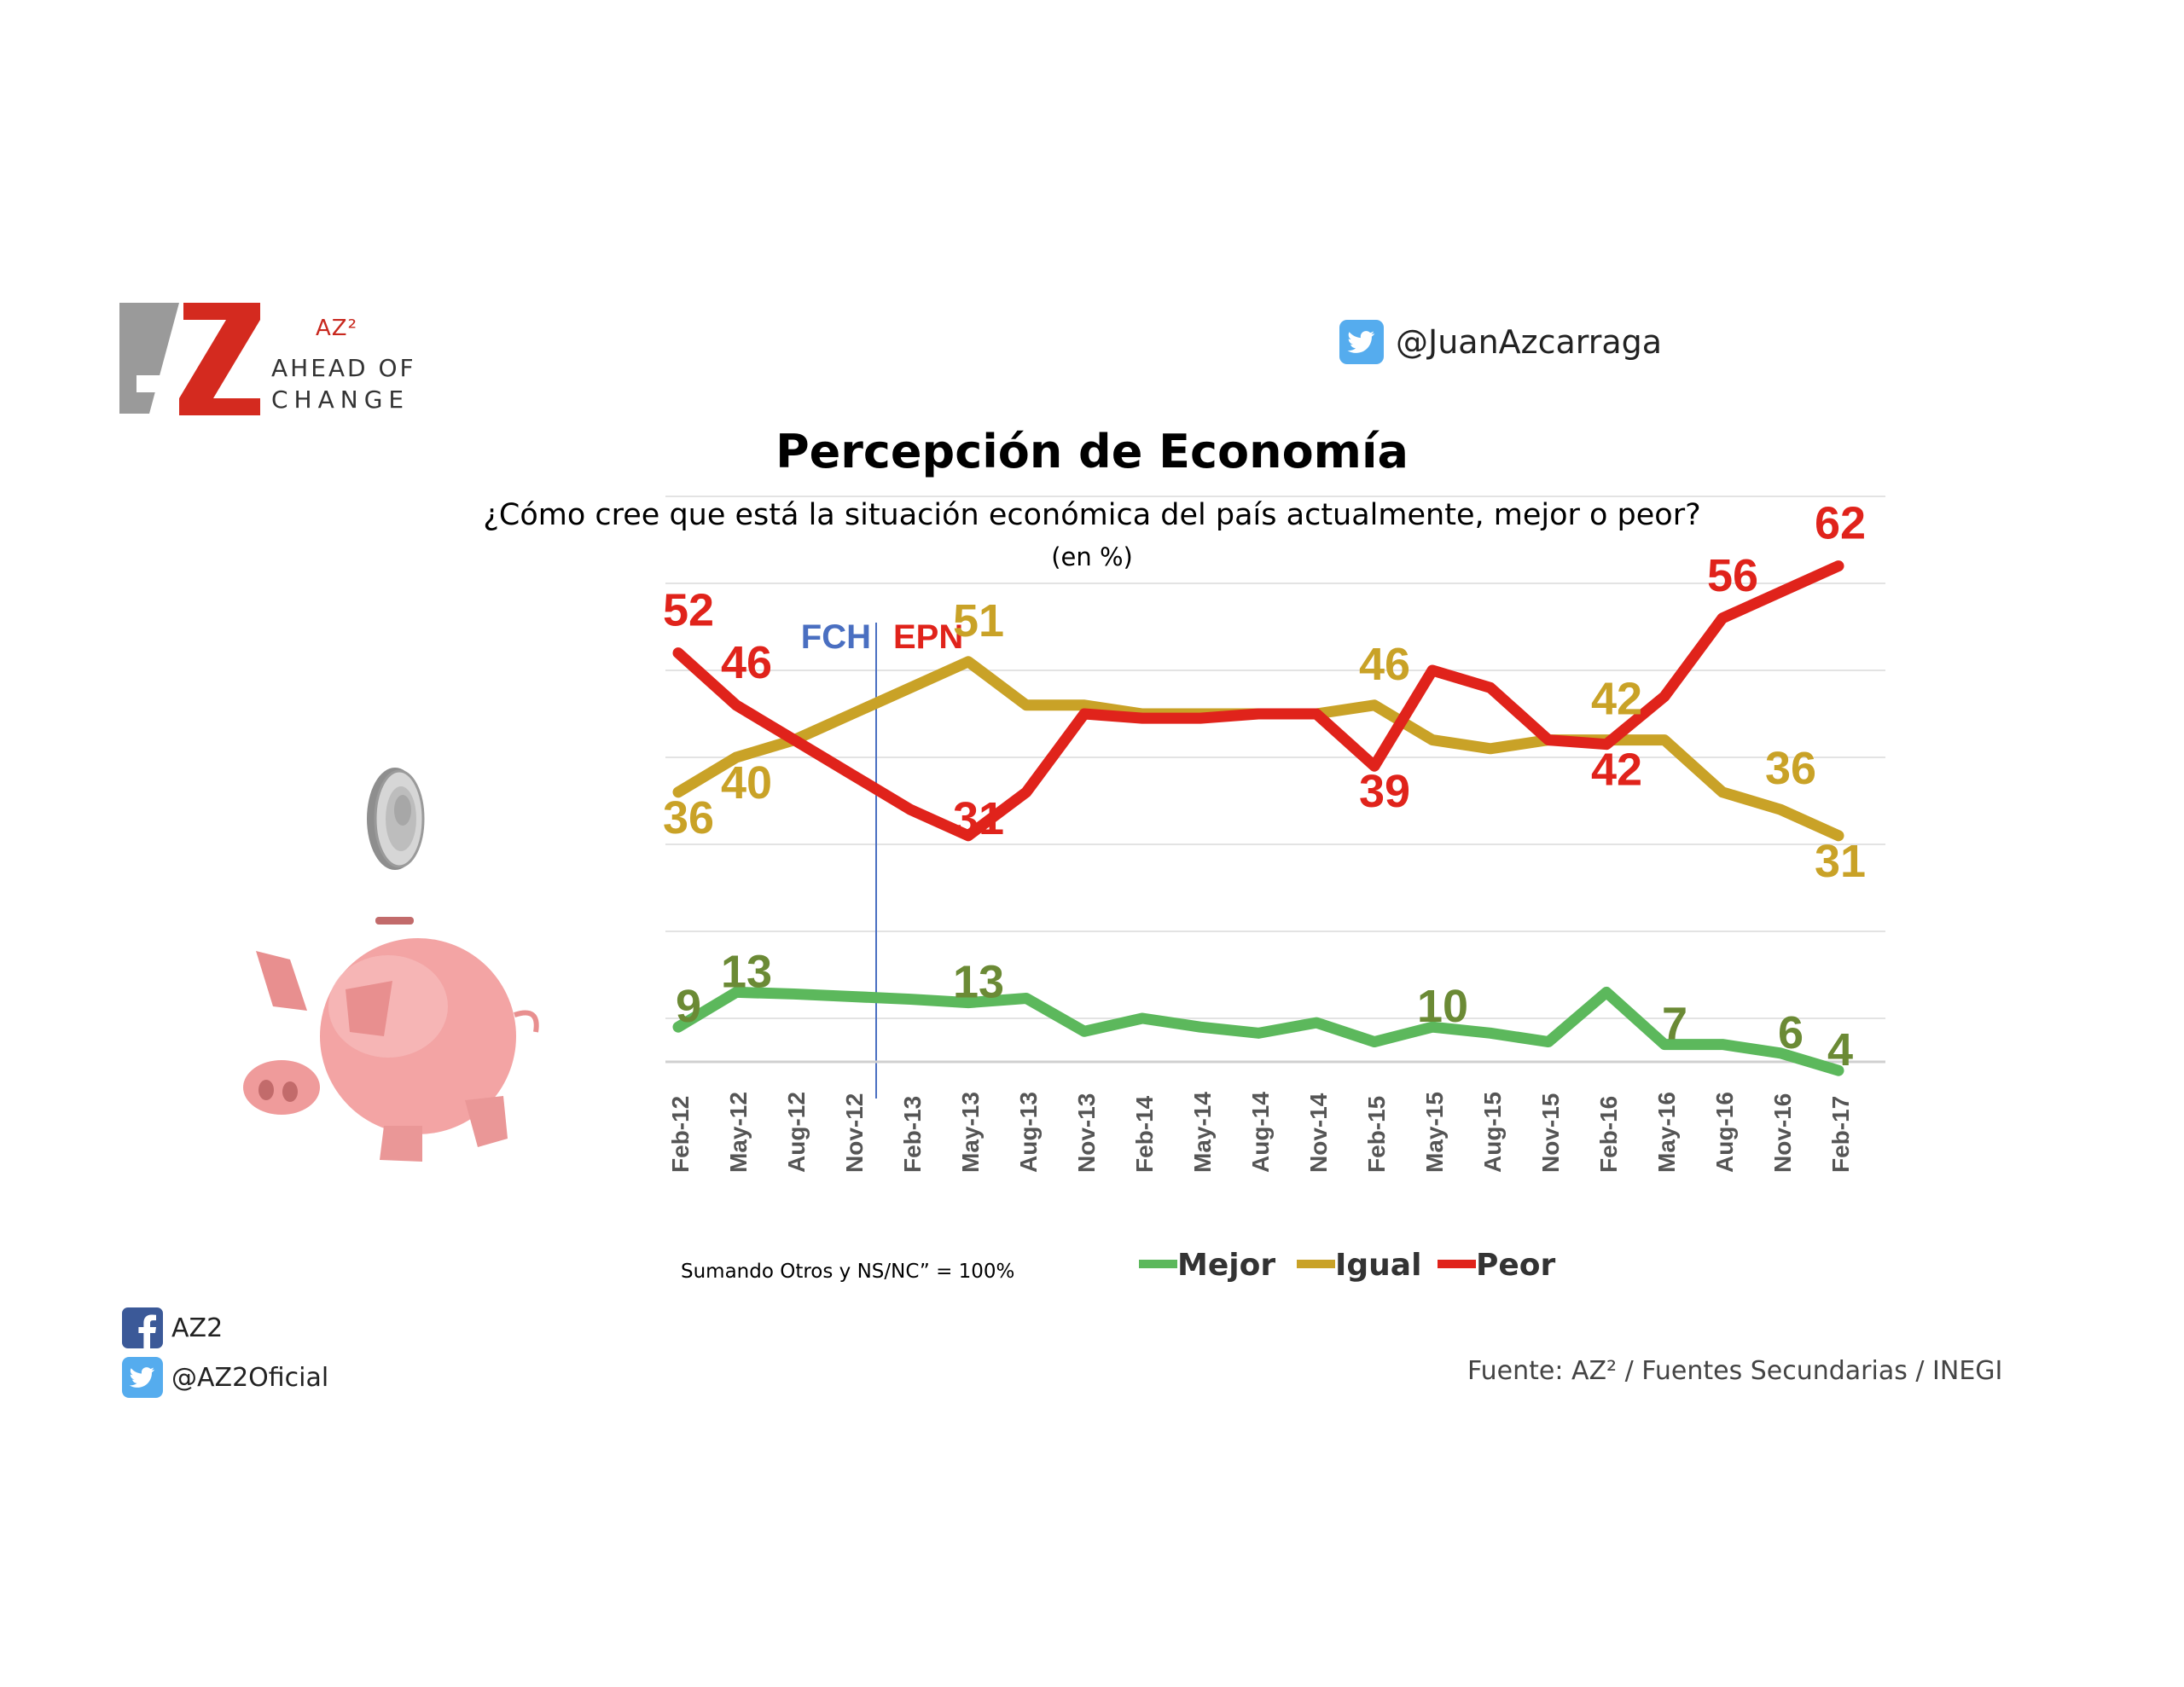 Image resolution: width=2184 pixels, height=1687 pixels. Describe the element at coordinates (396, 819) in the screenshot. I see `coin-icon` at that location.